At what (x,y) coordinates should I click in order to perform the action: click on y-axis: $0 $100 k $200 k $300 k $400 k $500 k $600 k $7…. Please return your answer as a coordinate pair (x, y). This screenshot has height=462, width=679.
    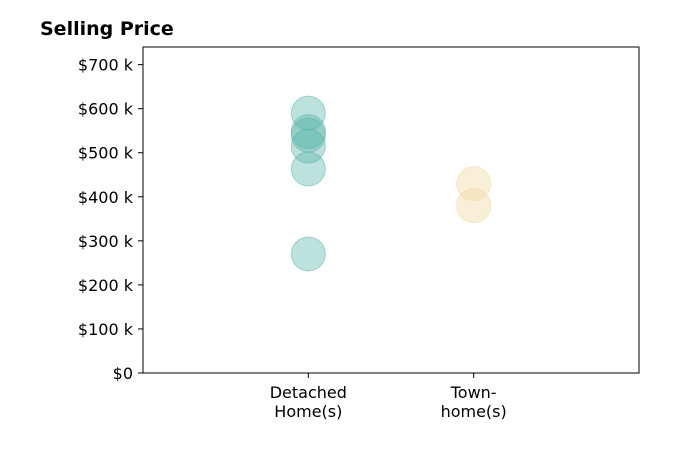
    Looking at the image, I should click on (110, 219).